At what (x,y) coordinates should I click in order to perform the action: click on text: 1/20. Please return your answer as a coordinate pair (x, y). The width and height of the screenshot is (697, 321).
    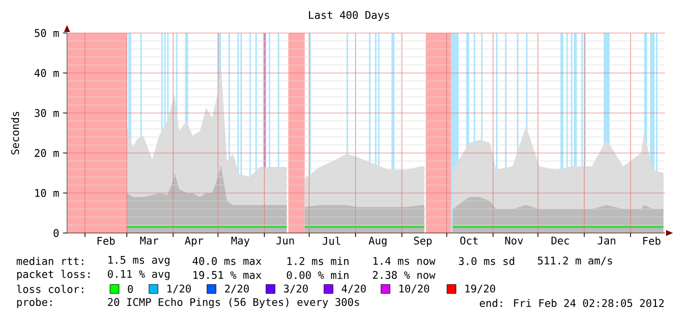
    Looking at the image, I should click on (179, 289).